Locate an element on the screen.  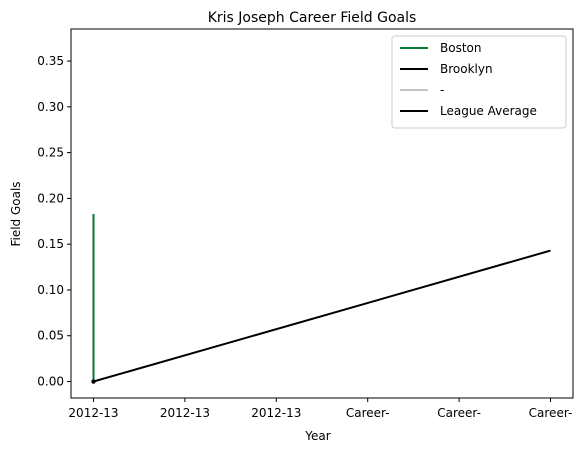
y-axis-label: Field Goals is located at coordinates (16, 213).